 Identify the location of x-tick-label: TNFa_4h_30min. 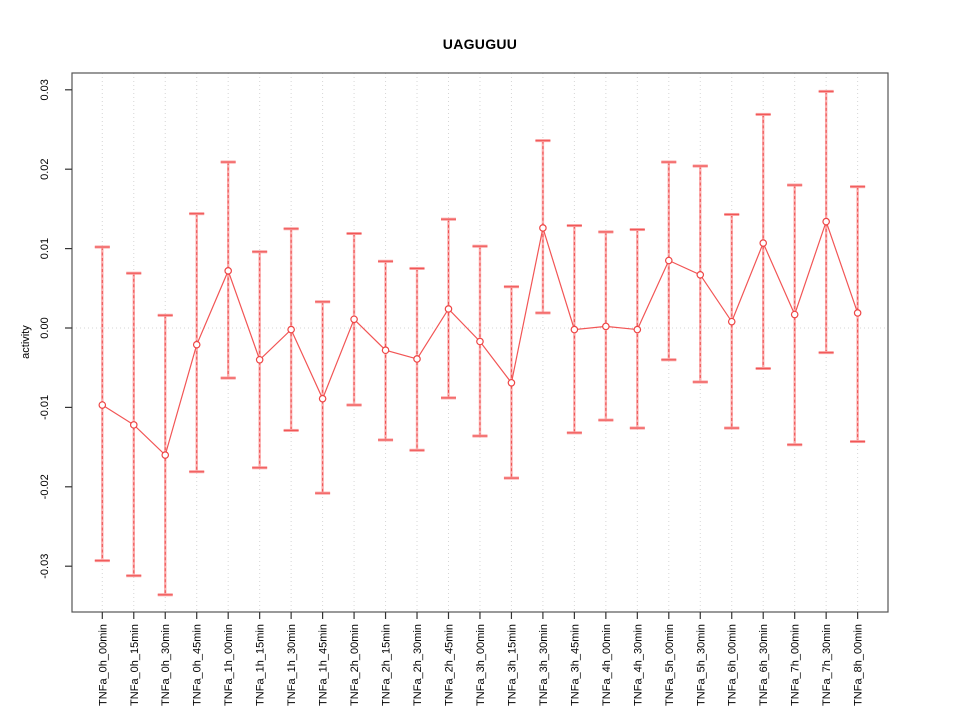
(638, 665).